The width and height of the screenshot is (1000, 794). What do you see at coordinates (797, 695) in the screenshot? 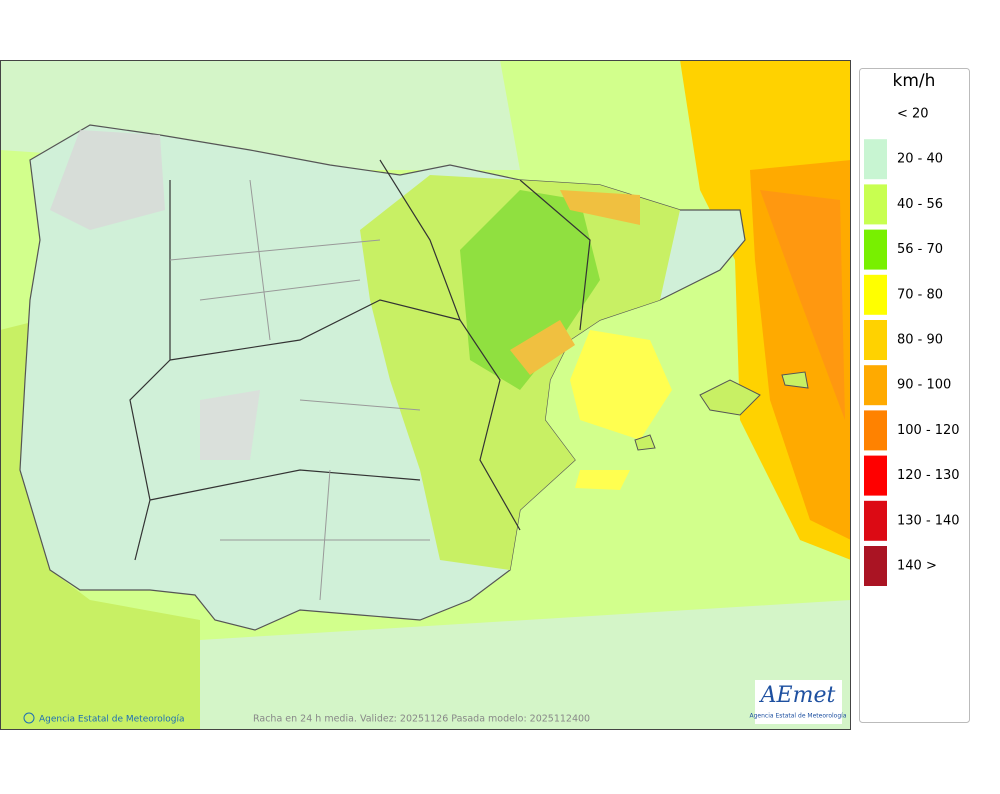
I see `logo-name: AEmet` at bounding box center [797, 695].